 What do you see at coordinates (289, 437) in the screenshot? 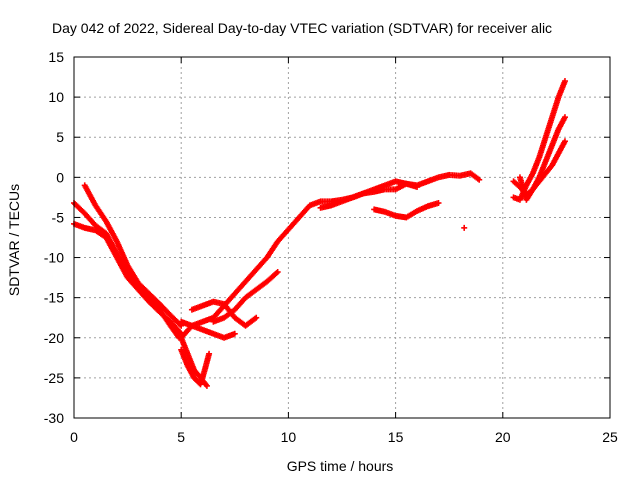
I see `x-tick-label: 10` at bounding box center [289, 437].